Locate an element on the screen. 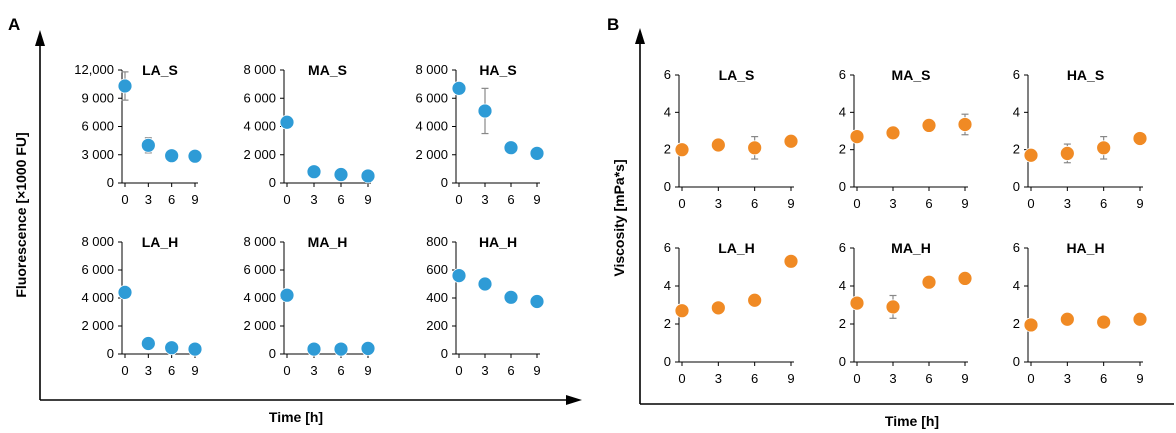 The image size is (1176, 433). x-axis-label-time-b: Time [h] is located at coordinates (912, 421).